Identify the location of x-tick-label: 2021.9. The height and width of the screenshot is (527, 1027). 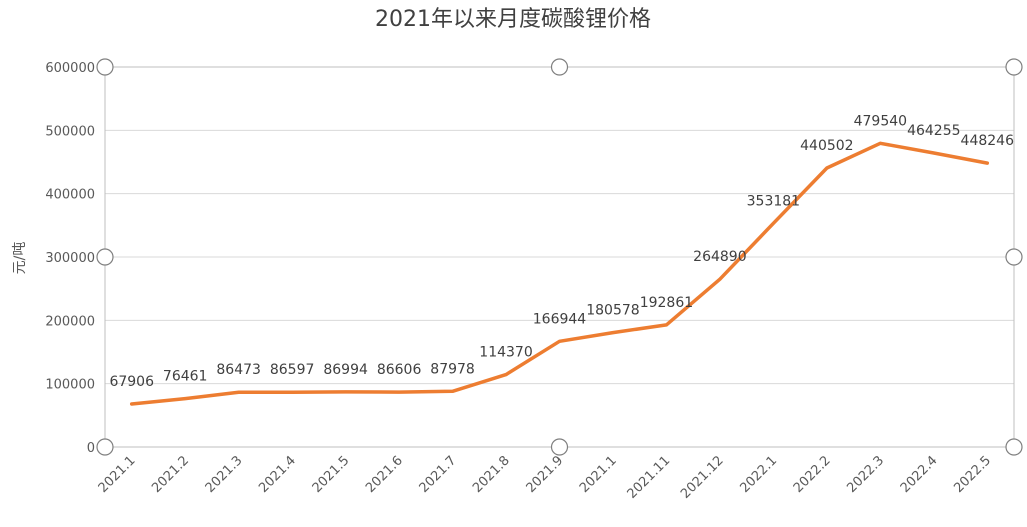
(545, 474).